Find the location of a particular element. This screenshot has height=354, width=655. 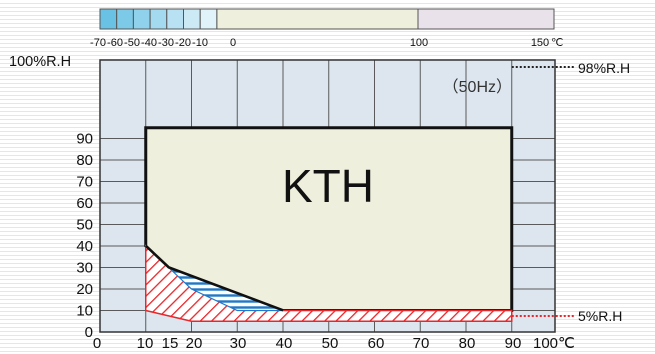

x-tick: 10 is located at coordinates (145, 343).